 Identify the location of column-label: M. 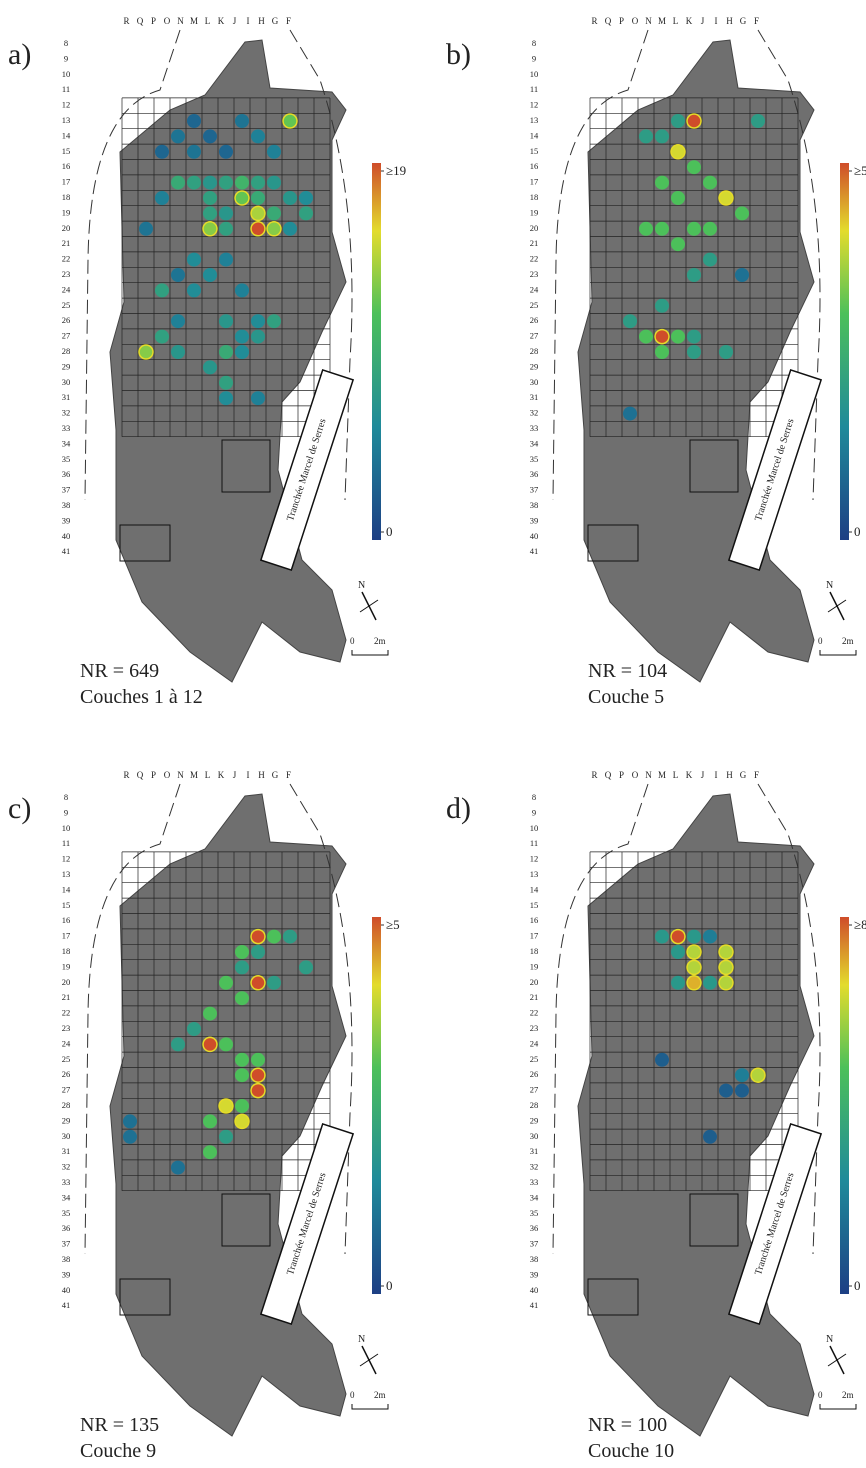
(662, 21).